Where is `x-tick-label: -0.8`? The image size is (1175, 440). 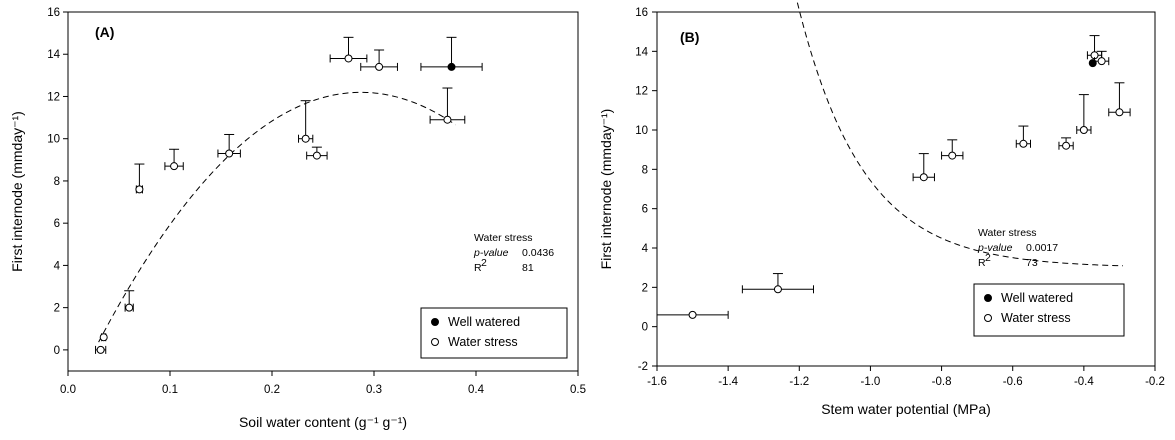 x-tick-label: -0.8 is located at coordinates (942, 382).